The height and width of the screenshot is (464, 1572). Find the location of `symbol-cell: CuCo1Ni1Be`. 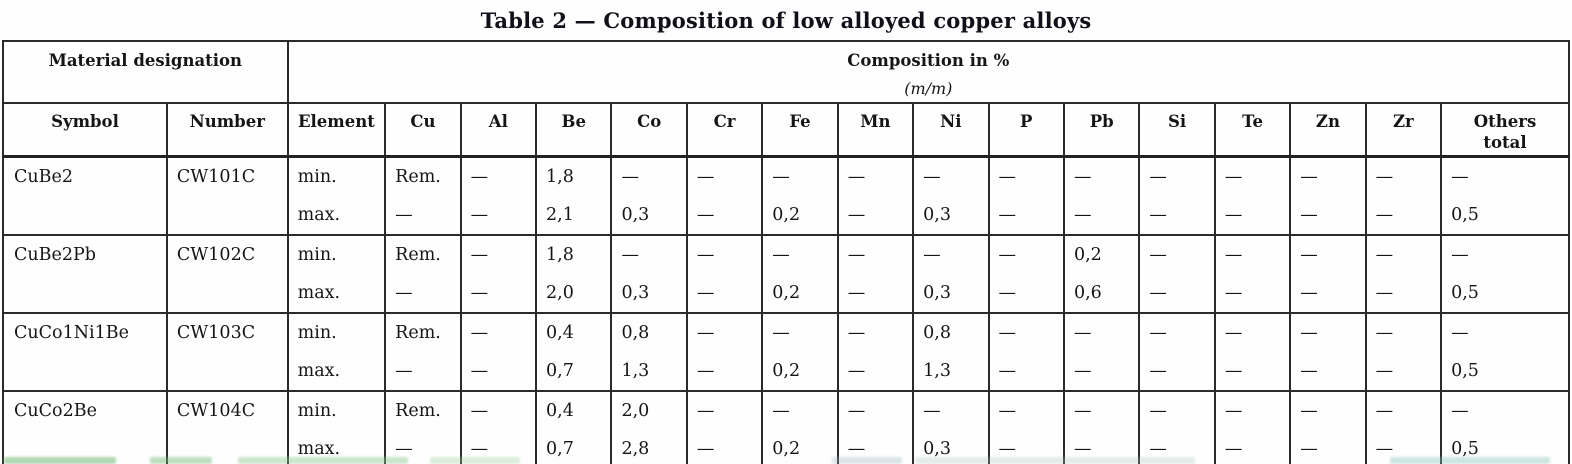

symbol-cell: CuCo1Ni1Be is located at coordinates (85, 352).